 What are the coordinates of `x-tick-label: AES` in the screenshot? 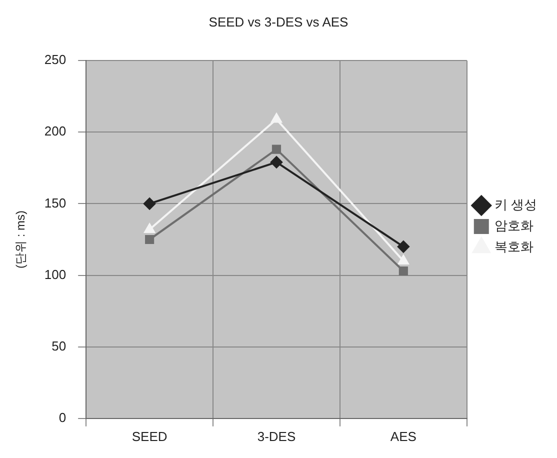 It's located at (403, 436).